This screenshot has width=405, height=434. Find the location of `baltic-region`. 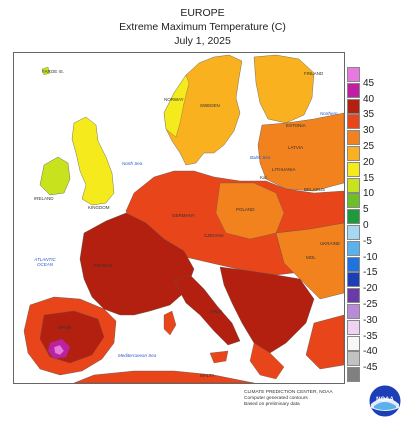

baltic-region is located at coordinates (300, 152).